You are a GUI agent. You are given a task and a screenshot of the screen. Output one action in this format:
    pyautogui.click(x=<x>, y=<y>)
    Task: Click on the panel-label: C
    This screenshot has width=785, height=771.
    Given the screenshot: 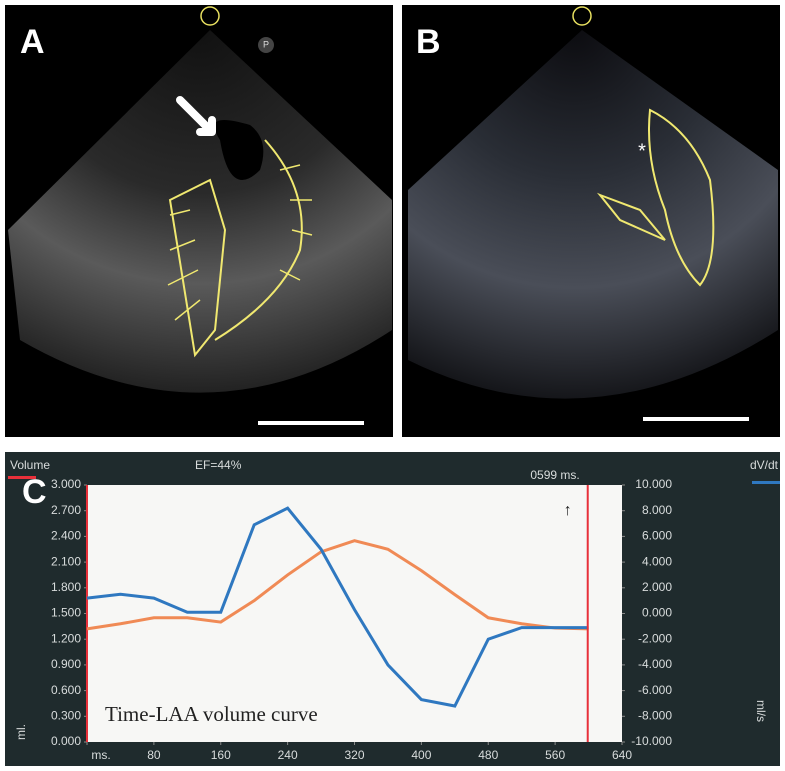 What is the action you would take?
    pyautogui.click(x=34, y=492)
    